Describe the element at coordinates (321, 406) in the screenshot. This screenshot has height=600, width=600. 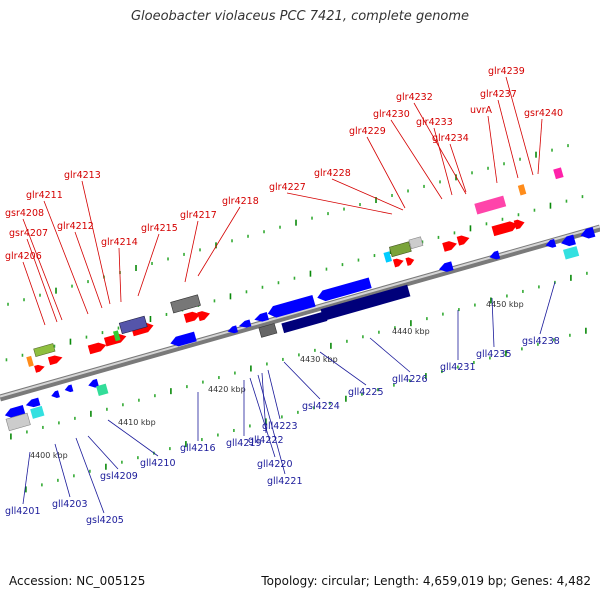
I see `gene-label-gsl4224: gsl4224` at that location.